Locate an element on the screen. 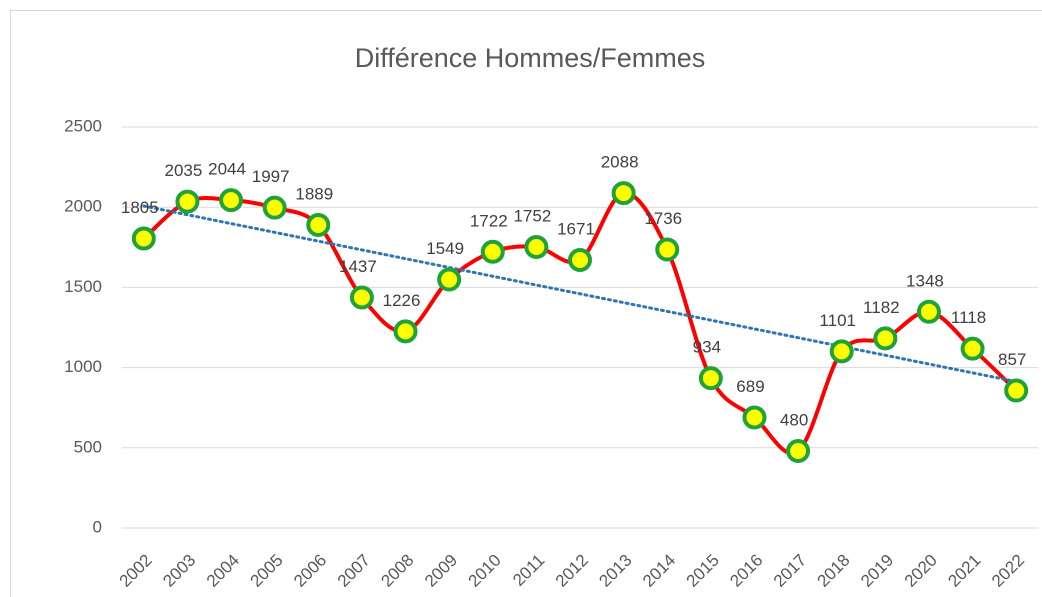 The image size is (1042, 597). data-label: 2035 is located at coordinates (184, 170).